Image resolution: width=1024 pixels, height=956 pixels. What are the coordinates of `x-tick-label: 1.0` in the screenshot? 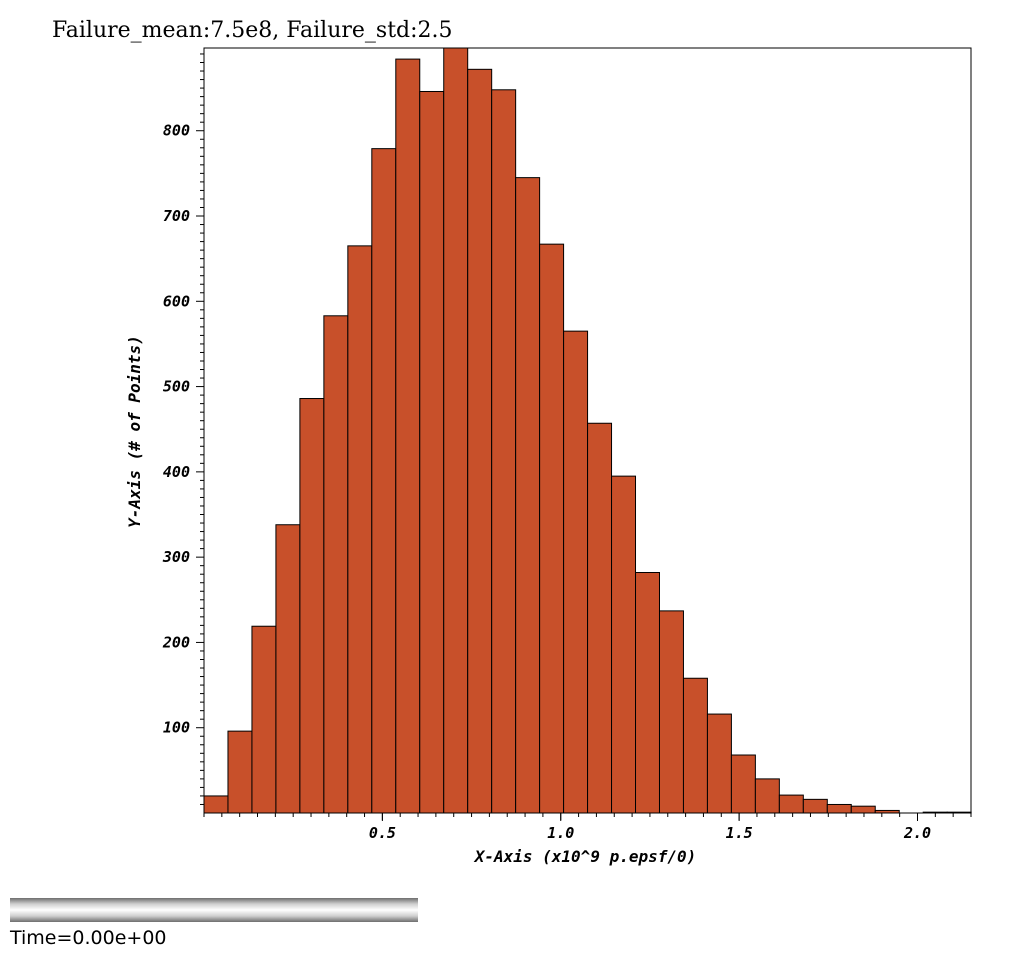 It's located at (560, 833).